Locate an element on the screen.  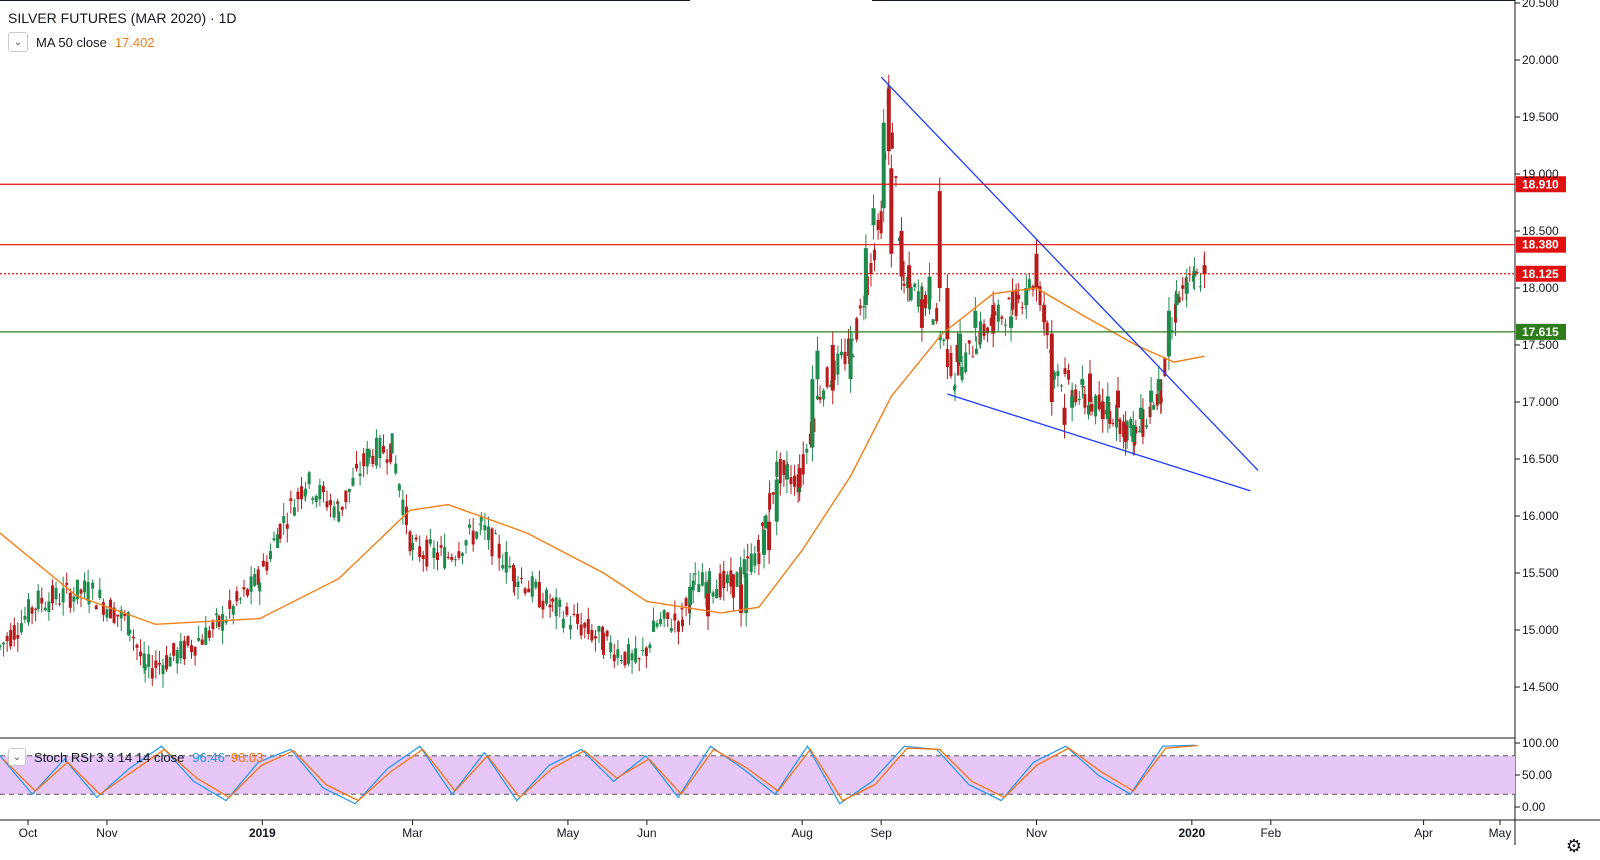
stoch-rsi-label: Stoch RSI 3 3 14 14 close is located at coordinates (109, 757).